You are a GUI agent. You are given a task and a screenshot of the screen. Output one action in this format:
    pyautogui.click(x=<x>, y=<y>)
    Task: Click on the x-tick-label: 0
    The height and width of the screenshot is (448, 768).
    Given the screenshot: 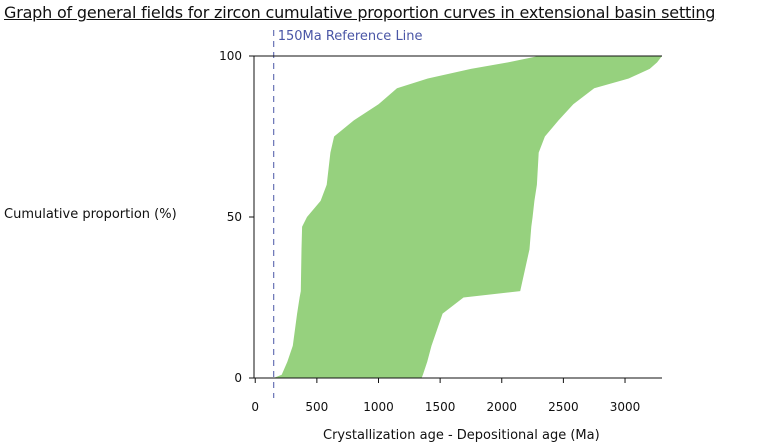 What is the action you would take?
    pyautogui.click(x=255, y=407)
    